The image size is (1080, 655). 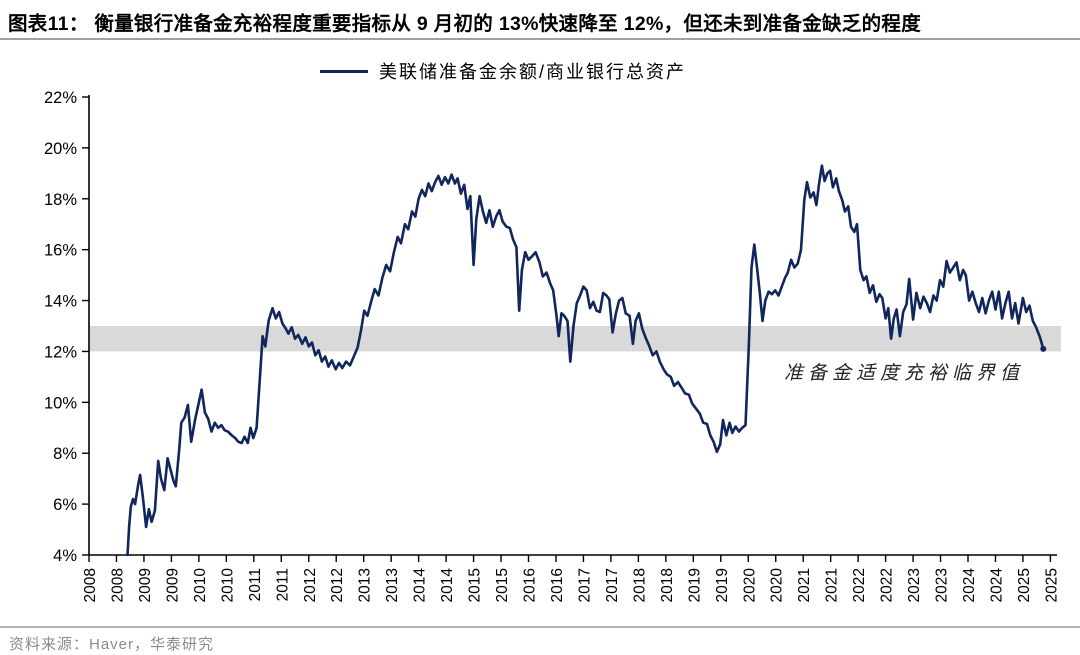 What do you see at coordinates (65, 505) in the screenshot?
I see `y-tick-label: 6%` at bounding box center [65, 505].